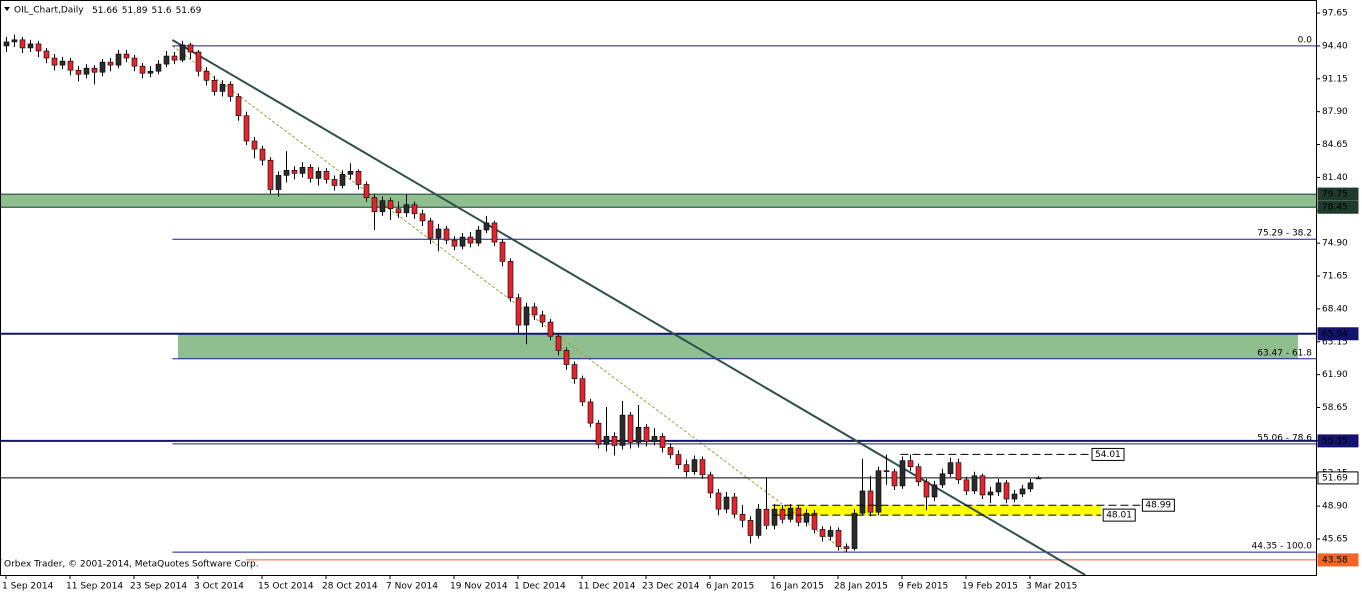 The height and width of the screenshot is (594, 1362). What do you see at coordinates (1284, 234) in the screenshot?
I see `fib-label: 75.29 - 38.2` at bounding box center [1284, 234].